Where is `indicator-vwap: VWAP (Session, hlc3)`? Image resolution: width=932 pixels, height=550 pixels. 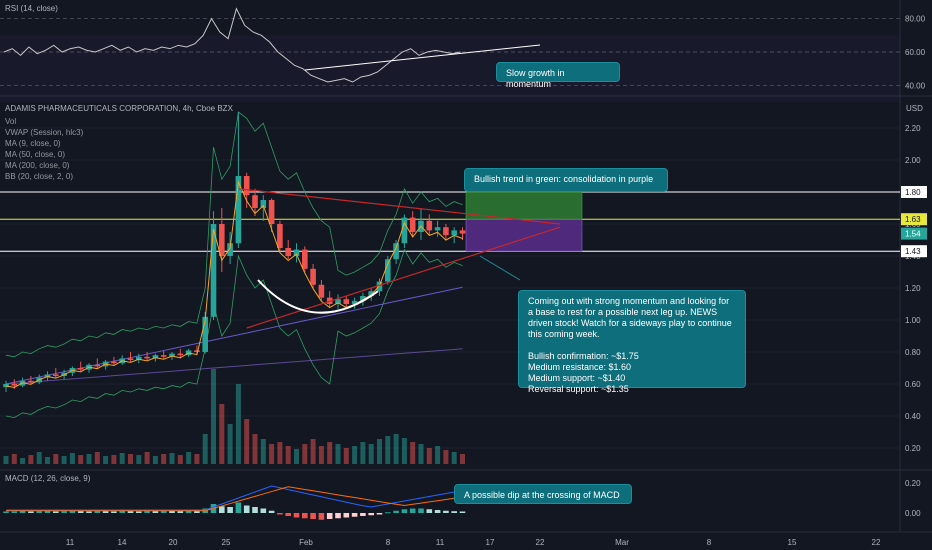 indicator-vwap: VWAP (Session, hlc3) is located at coordinates (44, 132).